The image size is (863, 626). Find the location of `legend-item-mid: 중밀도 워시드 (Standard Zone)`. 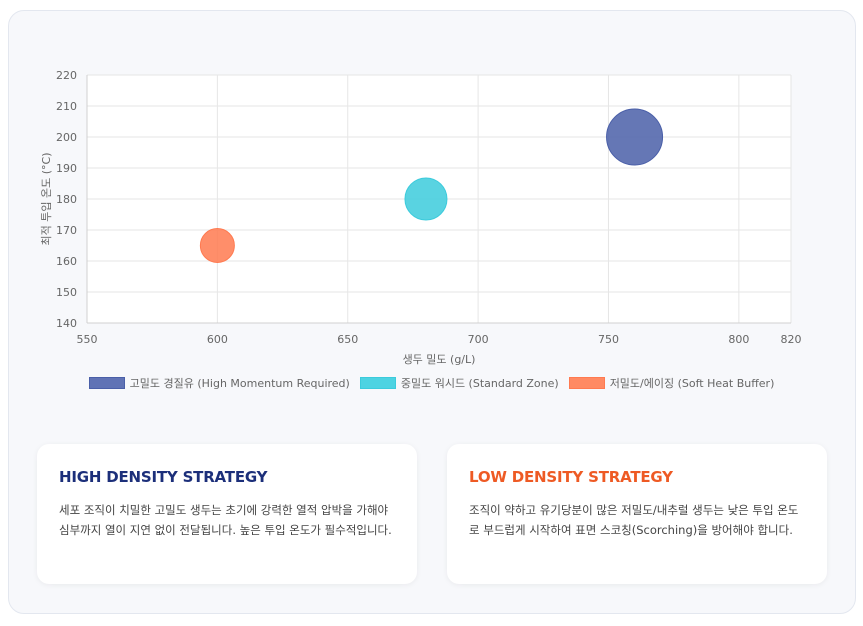

legend-item-mid: 중밀도 워시드 (Standard Zone) is located at coordinates (459, 383).